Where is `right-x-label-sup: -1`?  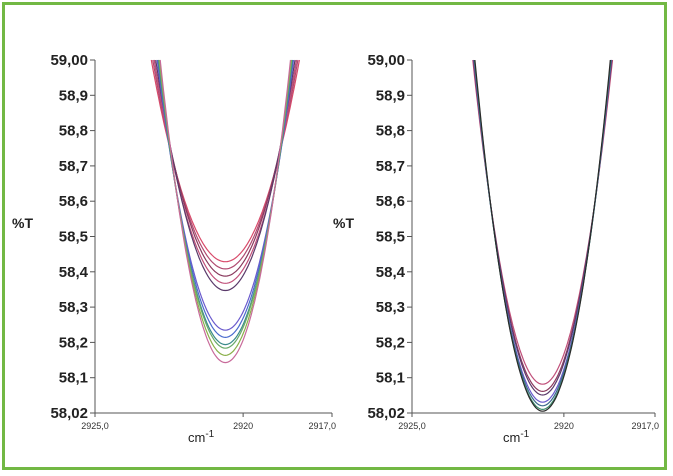 right-x-label-sup: -1 is located at coordinates (524, 434).